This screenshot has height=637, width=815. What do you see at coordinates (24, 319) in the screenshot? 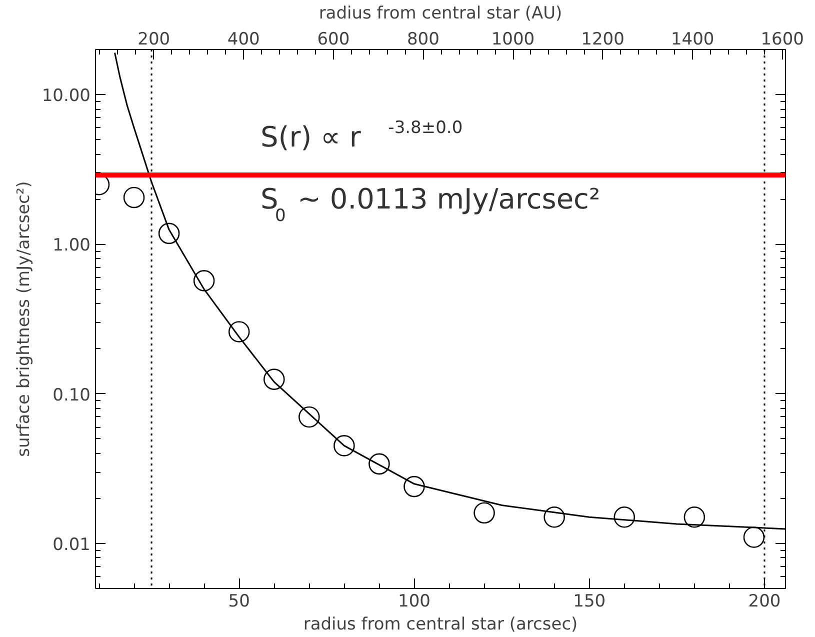
I see `y-axis-title: surface brightness (mJy/arcsec²)` at bounding box center [24, 319].